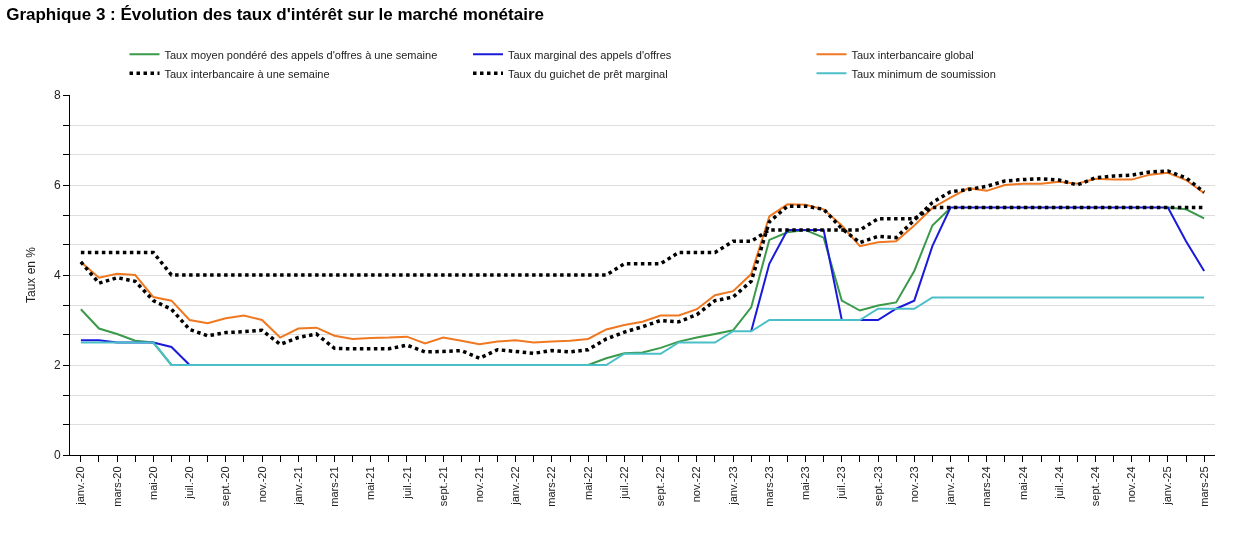 This screenshot has height=550, width=1235. Describe the element at coordinates (732, 486) in the screenshot. I see `x-tick-label: janv.-23` at that location.